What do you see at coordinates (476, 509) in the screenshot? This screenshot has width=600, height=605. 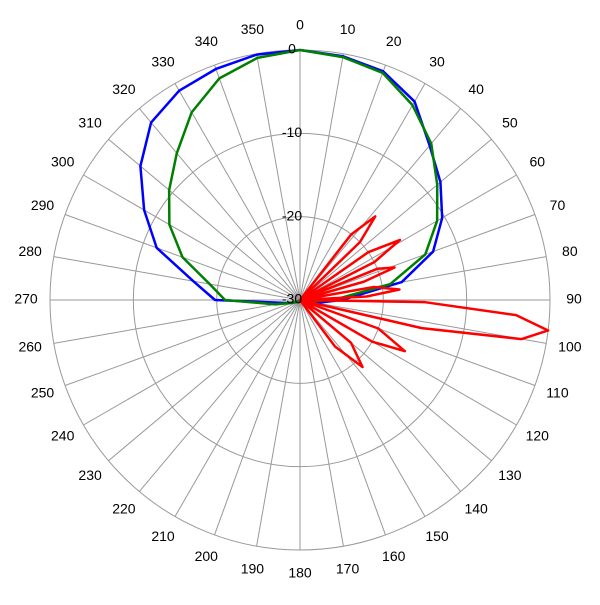 I see `angle-label: 140` at bounding box center [476, 509].